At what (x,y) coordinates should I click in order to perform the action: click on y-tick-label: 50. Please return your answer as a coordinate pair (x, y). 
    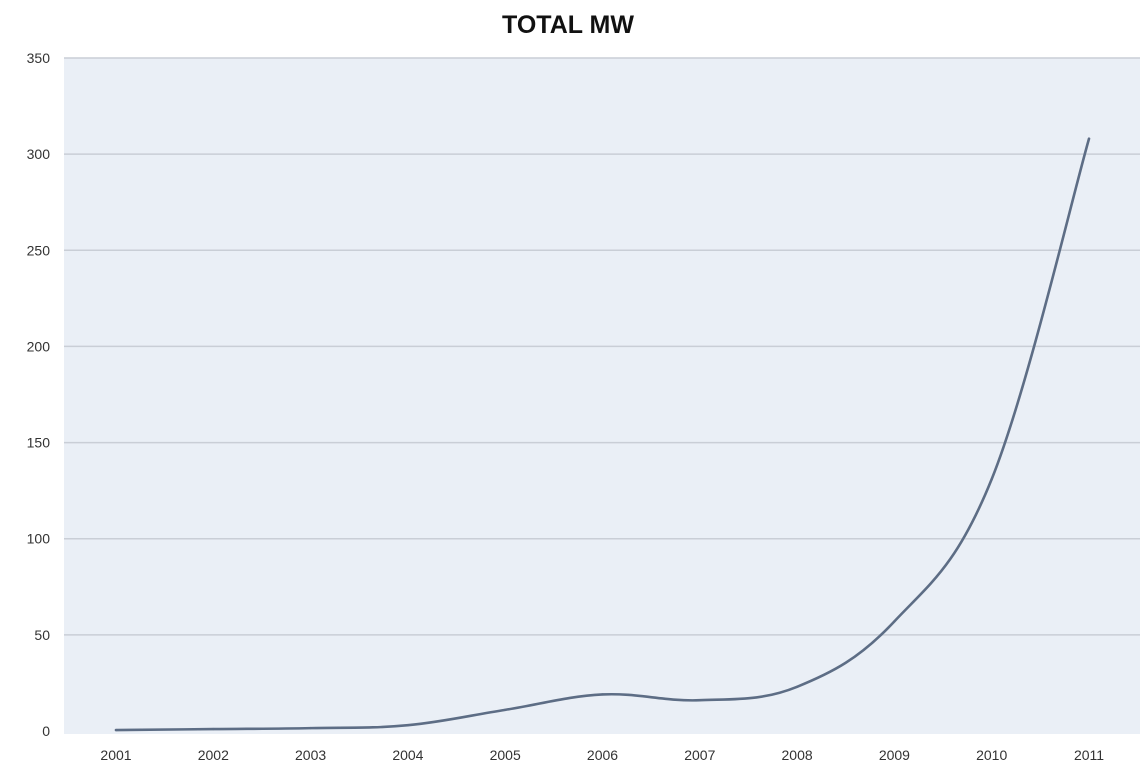
    Looking at the image, I should click on (42, 635).